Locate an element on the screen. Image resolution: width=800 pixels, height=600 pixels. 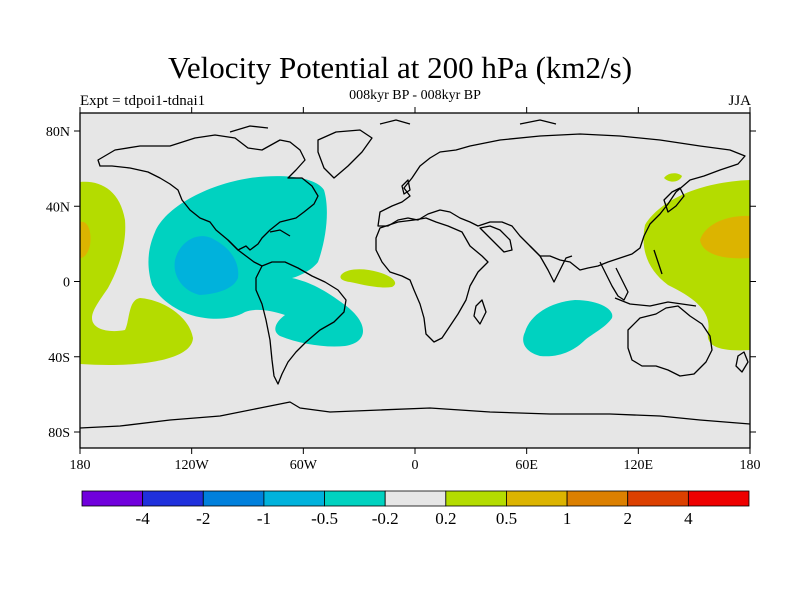
coastline-philippines is located at coordinates (658, 262).